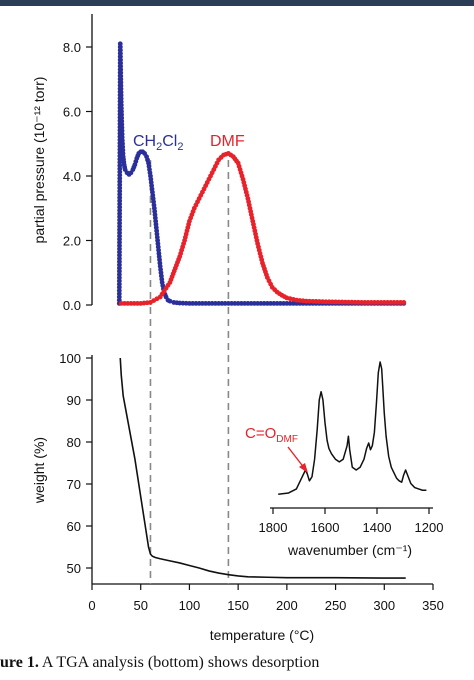 This screenshot has height=680, width=474. I want to click on inset-x-axis-label: wavenumber (cm⁻¹), so click(349, 550).